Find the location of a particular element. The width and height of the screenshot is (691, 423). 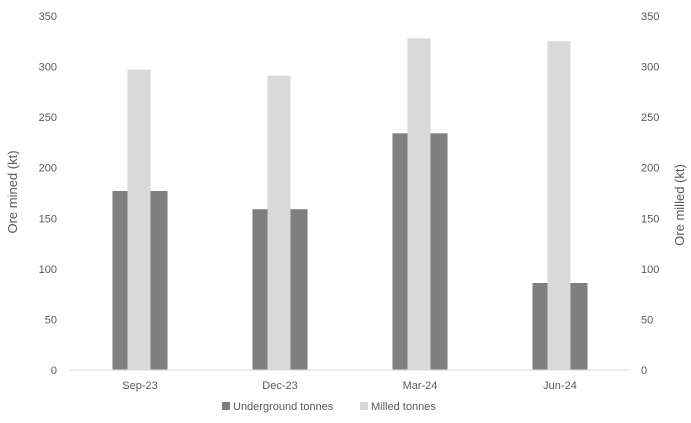

x-axis: Sep-23 Dec-23 Mar-24 Jun-24 is located at coordinates (349, 386).